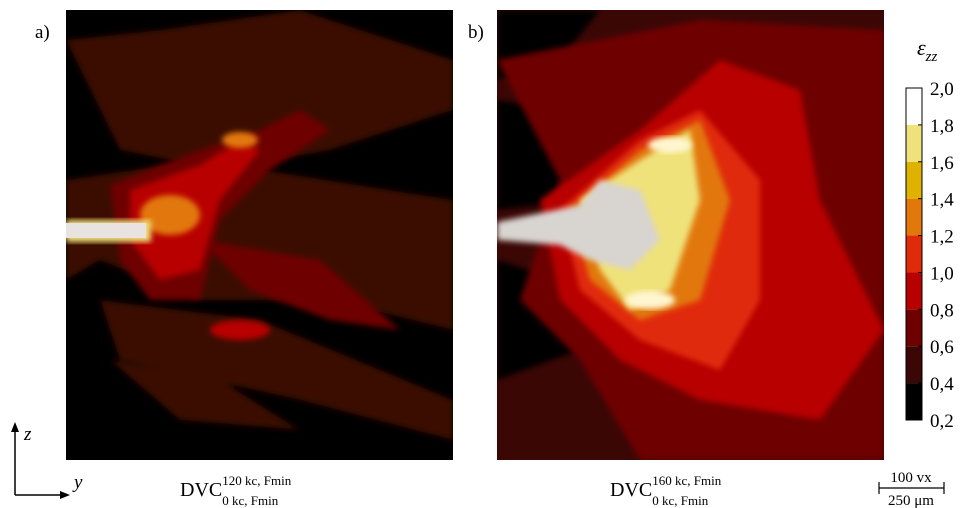 The image size is (962, 508). I want to click on caption-sup: 120 kc, Fmin, so click(256, 480).